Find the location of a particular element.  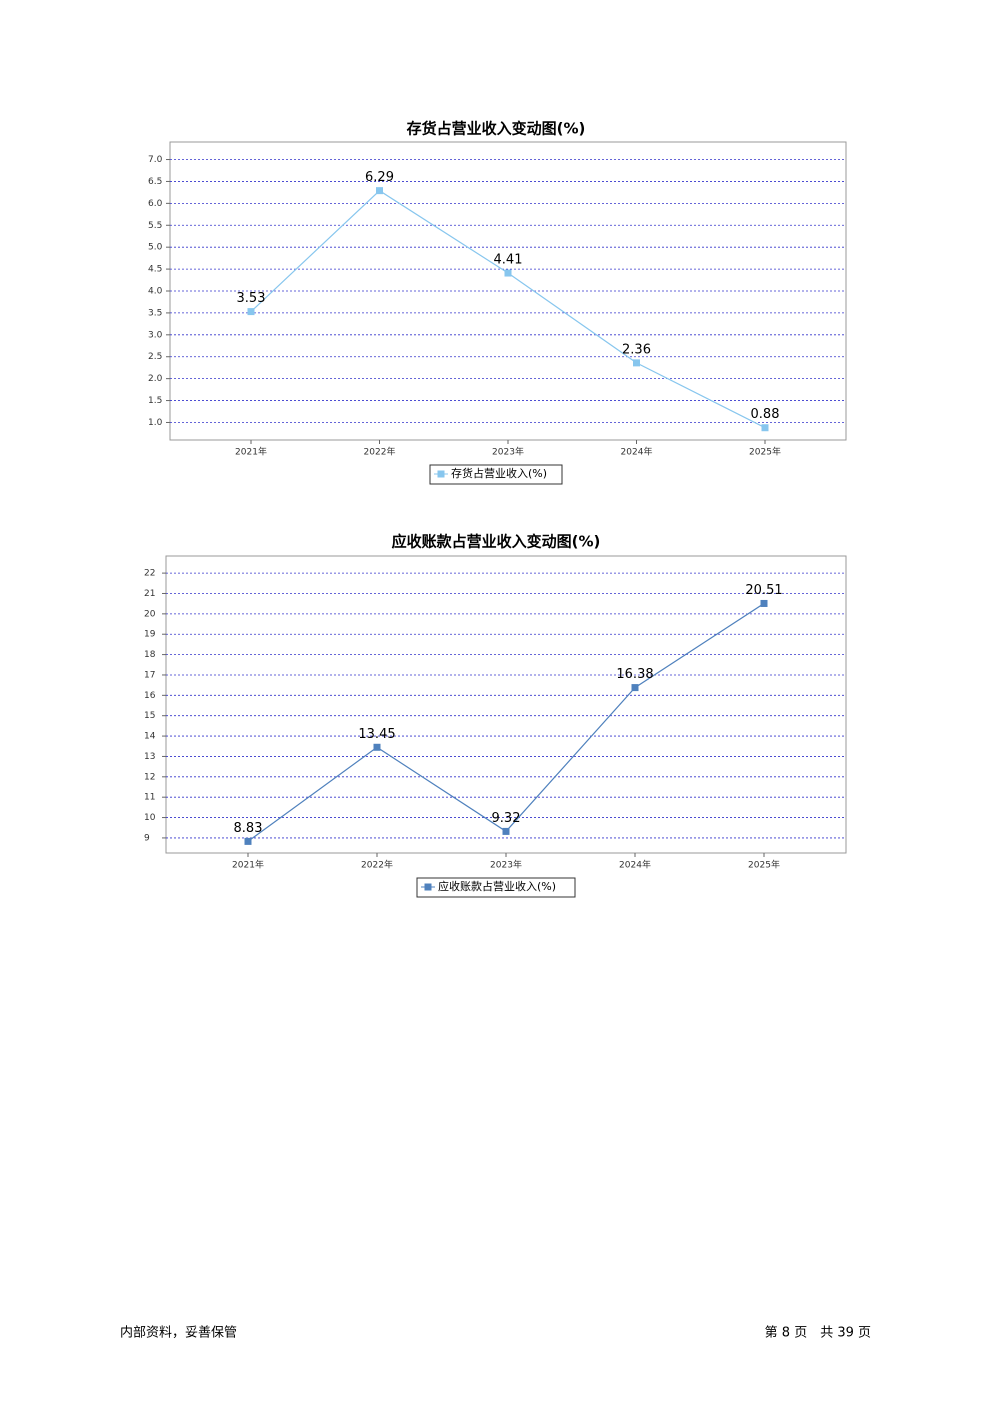

y-tick-label: 15 is located at coordinates (149, 716).